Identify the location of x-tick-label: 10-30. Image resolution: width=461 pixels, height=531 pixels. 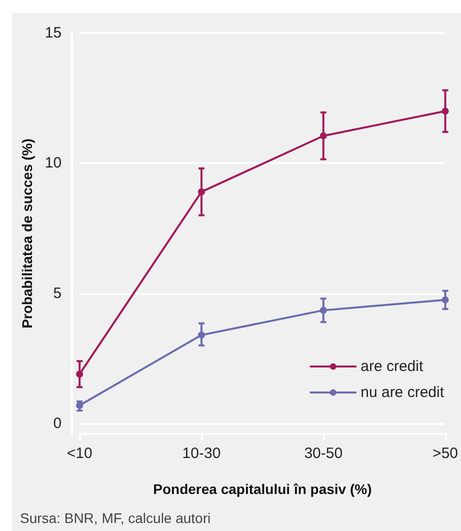
(201, 453).